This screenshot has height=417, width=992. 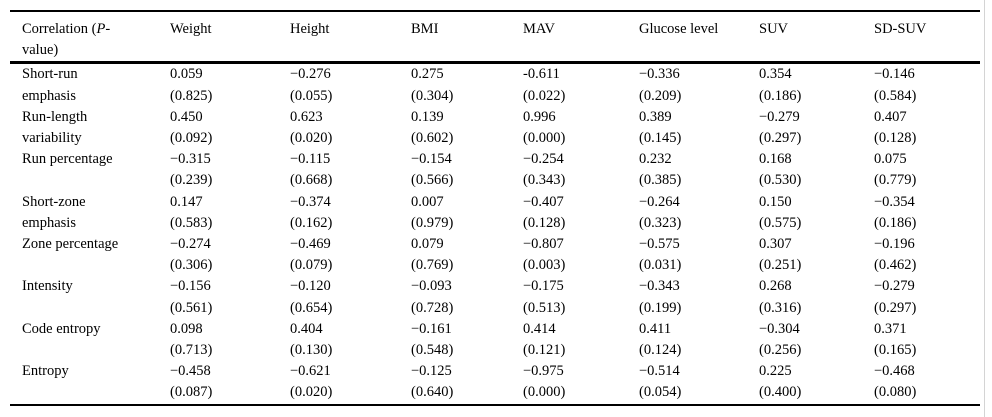 What do you see at coordinates (660, 392) in the screenshot?
I see `p-value: (0.054)` at bounding box center [660, 392].